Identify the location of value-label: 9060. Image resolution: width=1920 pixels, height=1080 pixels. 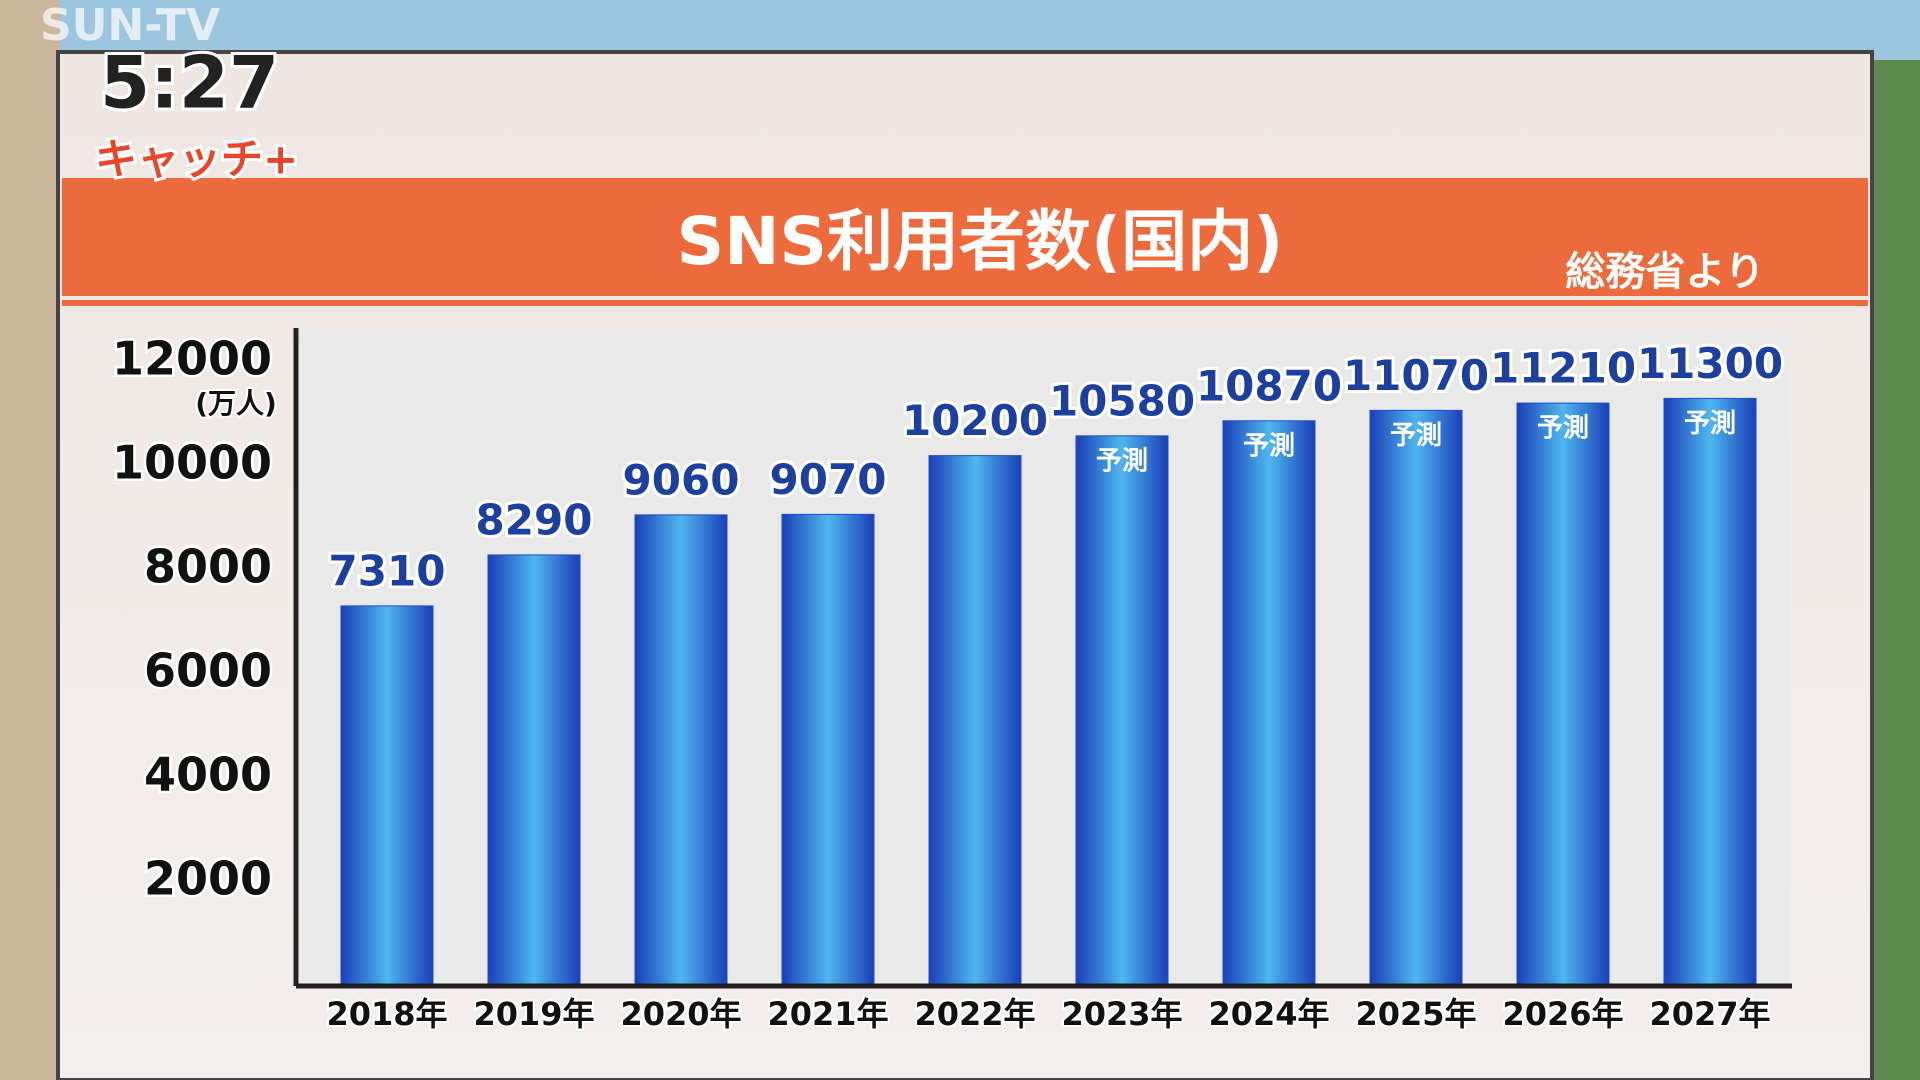
(681, 479).